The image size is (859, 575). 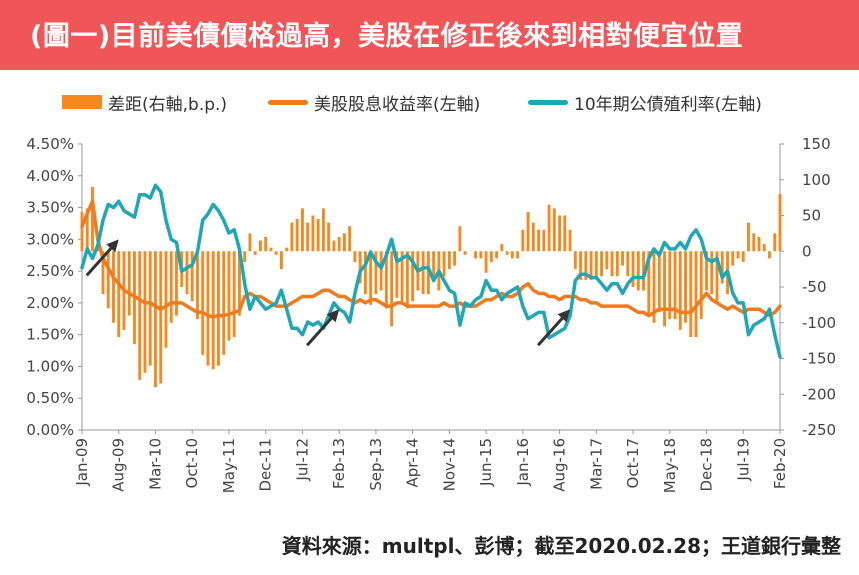 I want to click on x-tick-label: Aug-16, so click(x=560, y=465).